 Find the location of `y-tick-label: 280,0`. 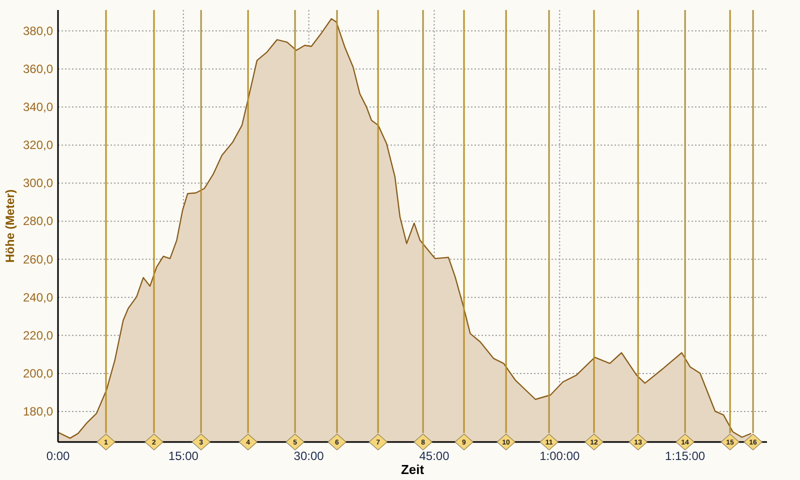

y-tick-label: 280,0 is located at coordinates (38, 221).